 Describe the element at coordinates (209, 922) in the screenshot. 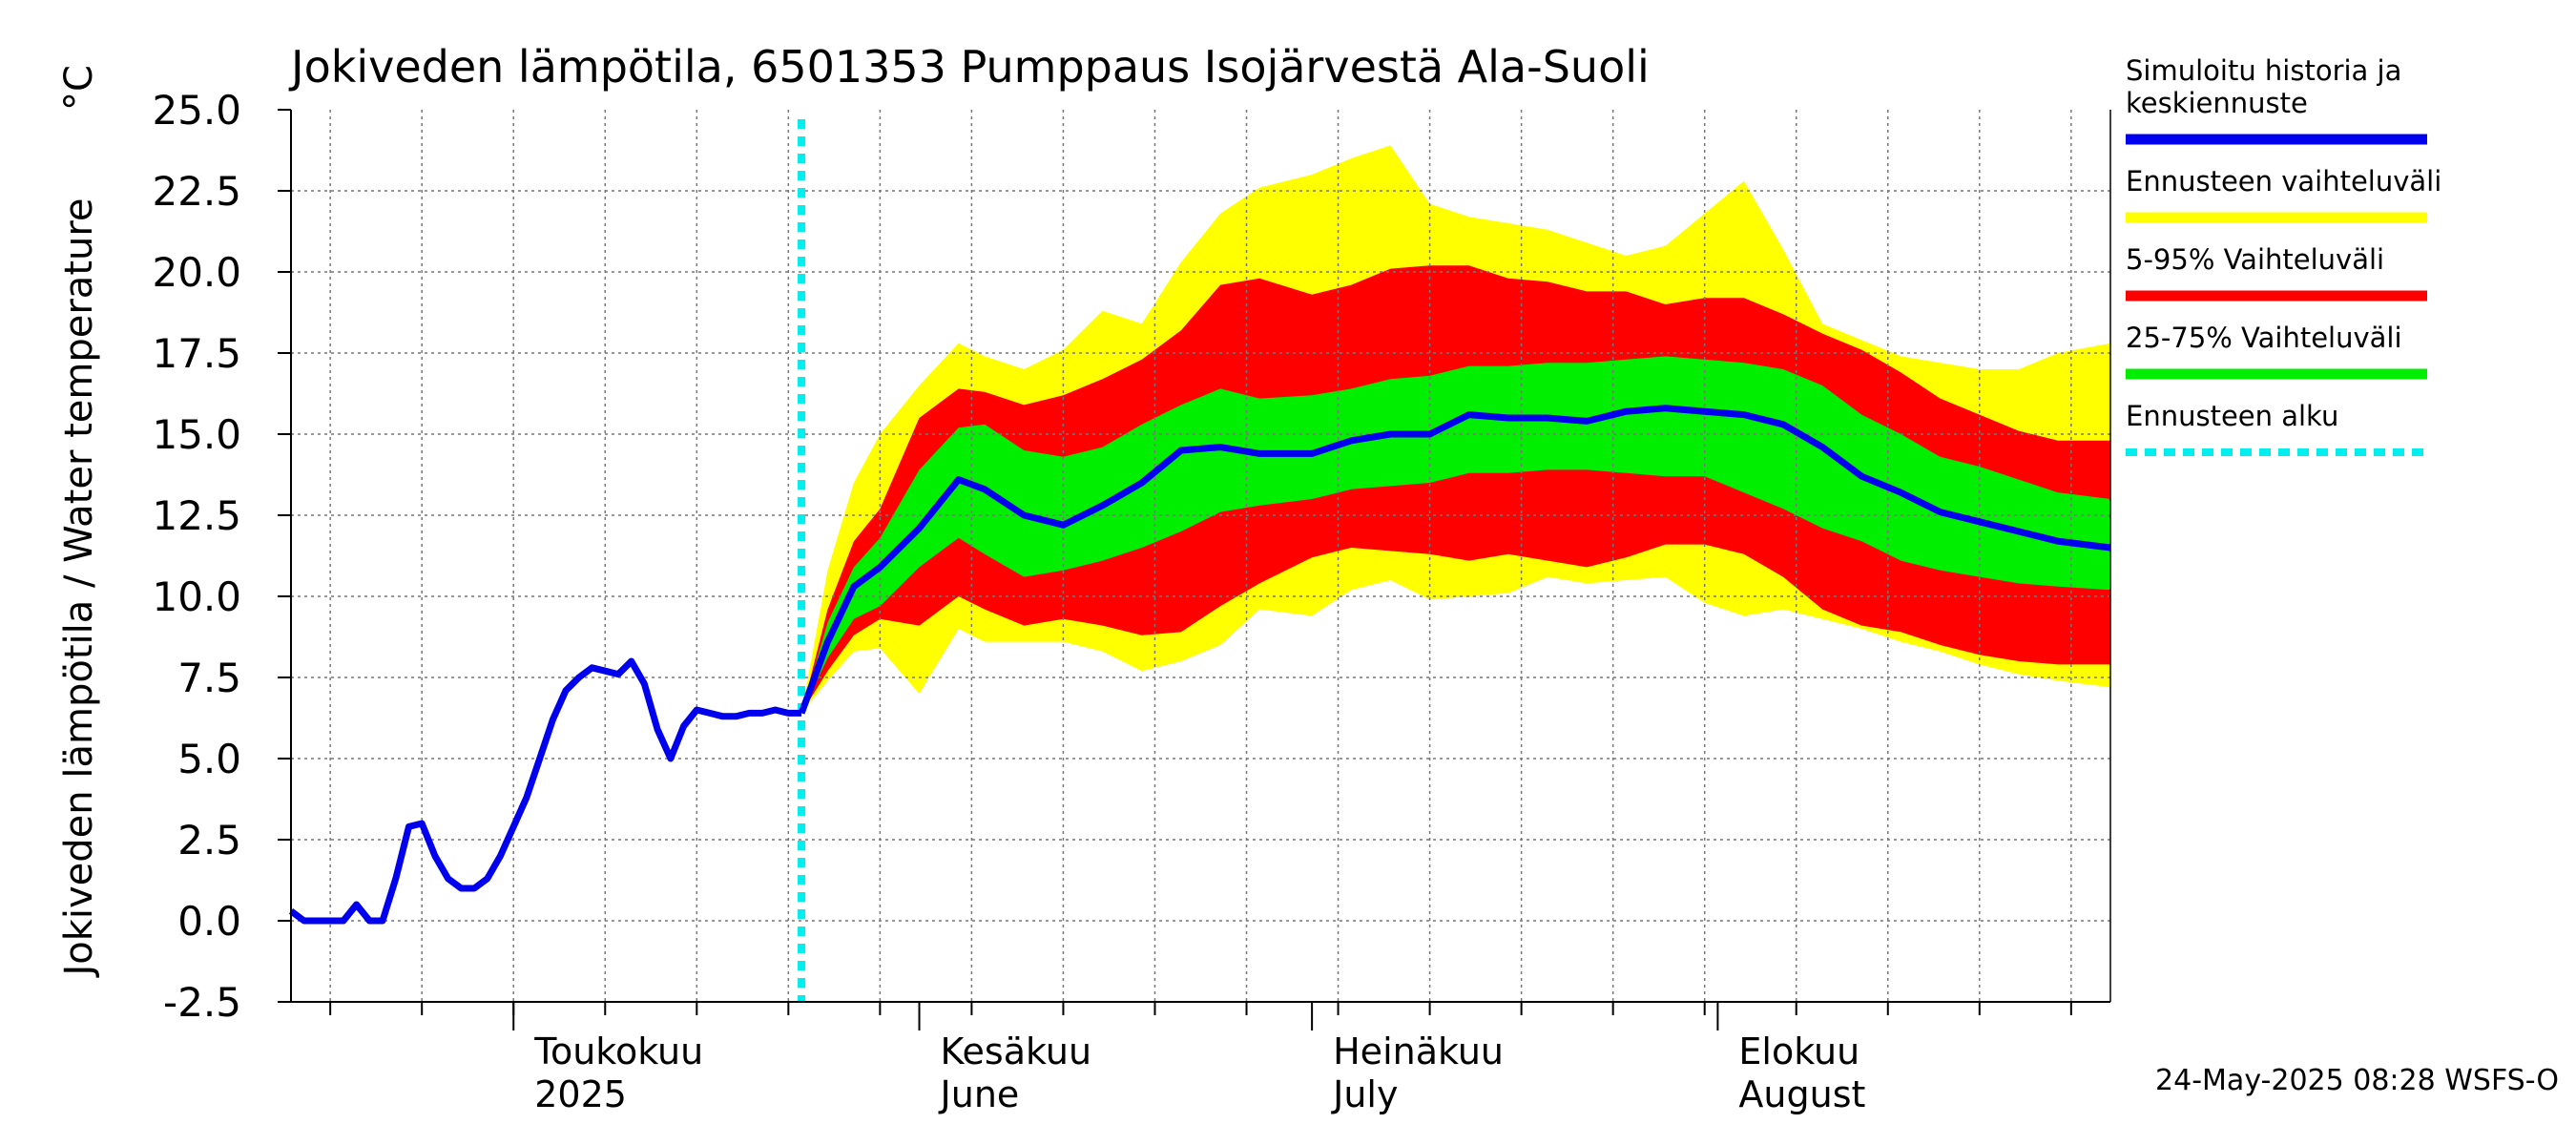

I see `y-tick-label: 0.0` at that location.